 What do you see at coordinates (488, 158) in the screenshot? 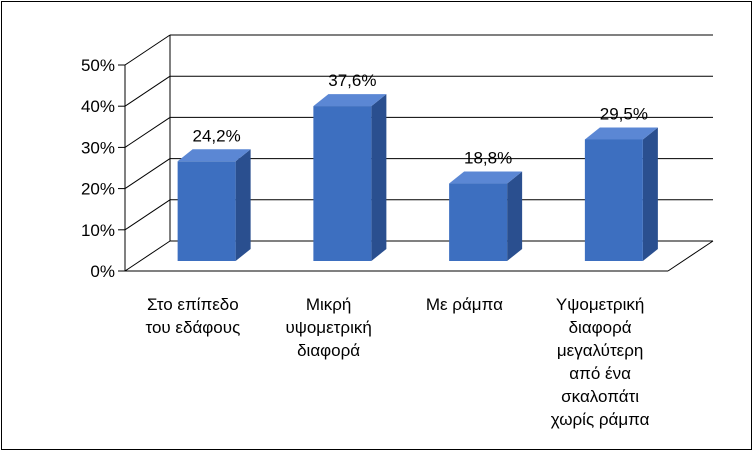
I see `data-label: 18,8%` at bounding box center [488, 158].